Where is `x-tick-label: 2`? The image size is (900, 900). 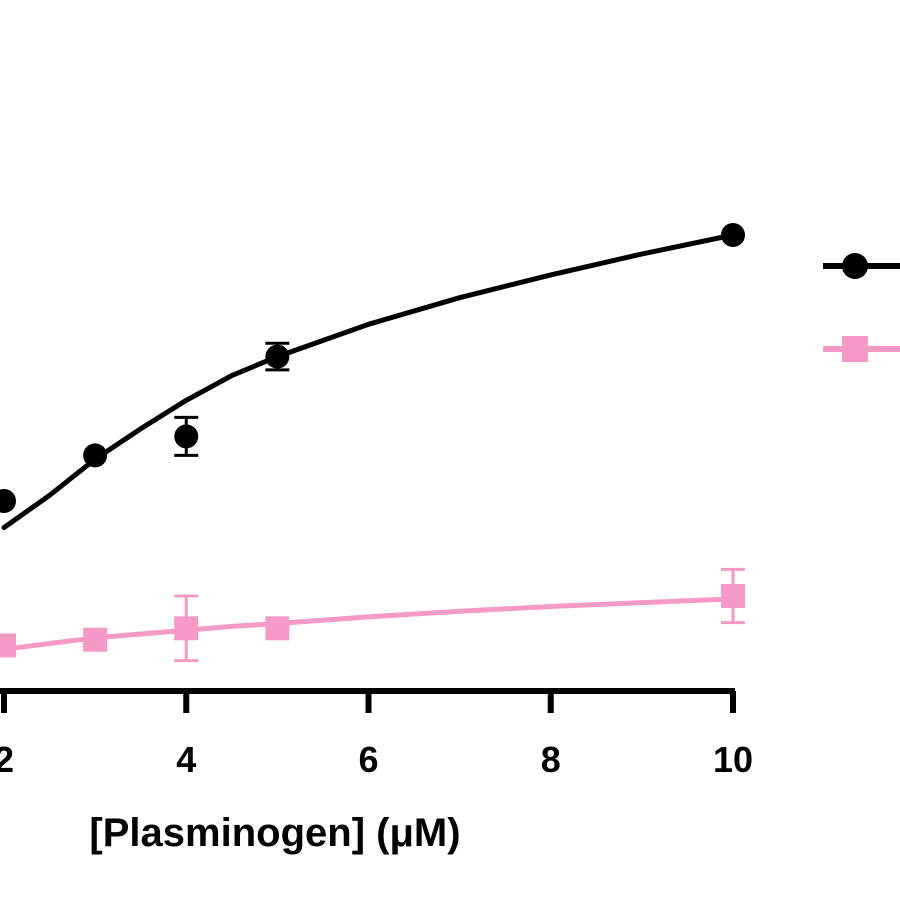 x-tick-label: 2 is located at coordinates (7, 759).